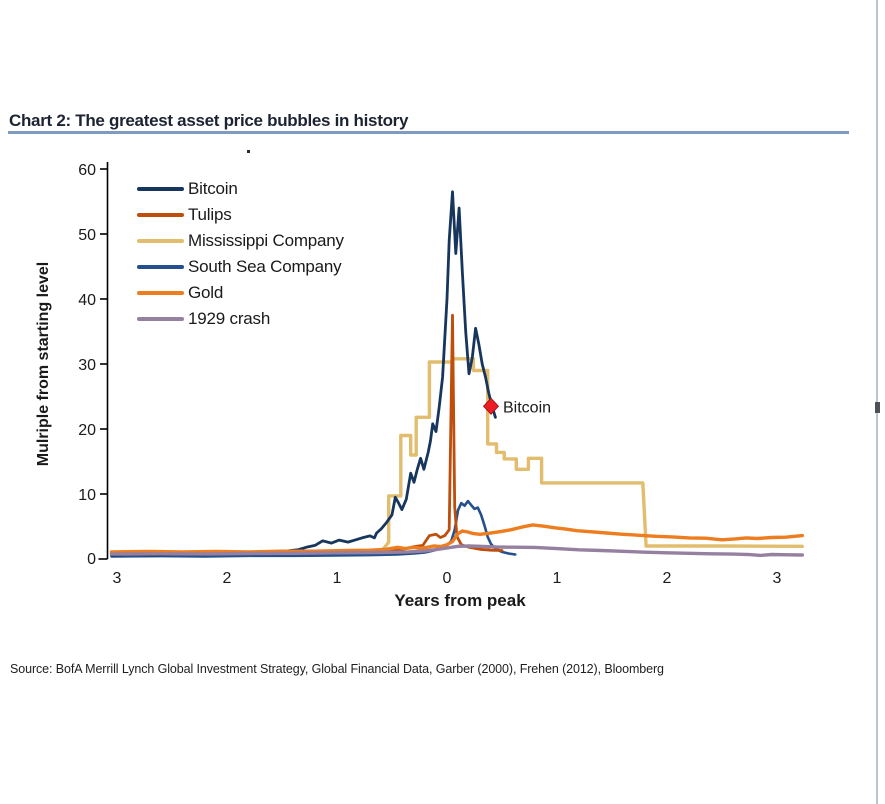  I want to click on y-tick: 30, so click(87, 365).